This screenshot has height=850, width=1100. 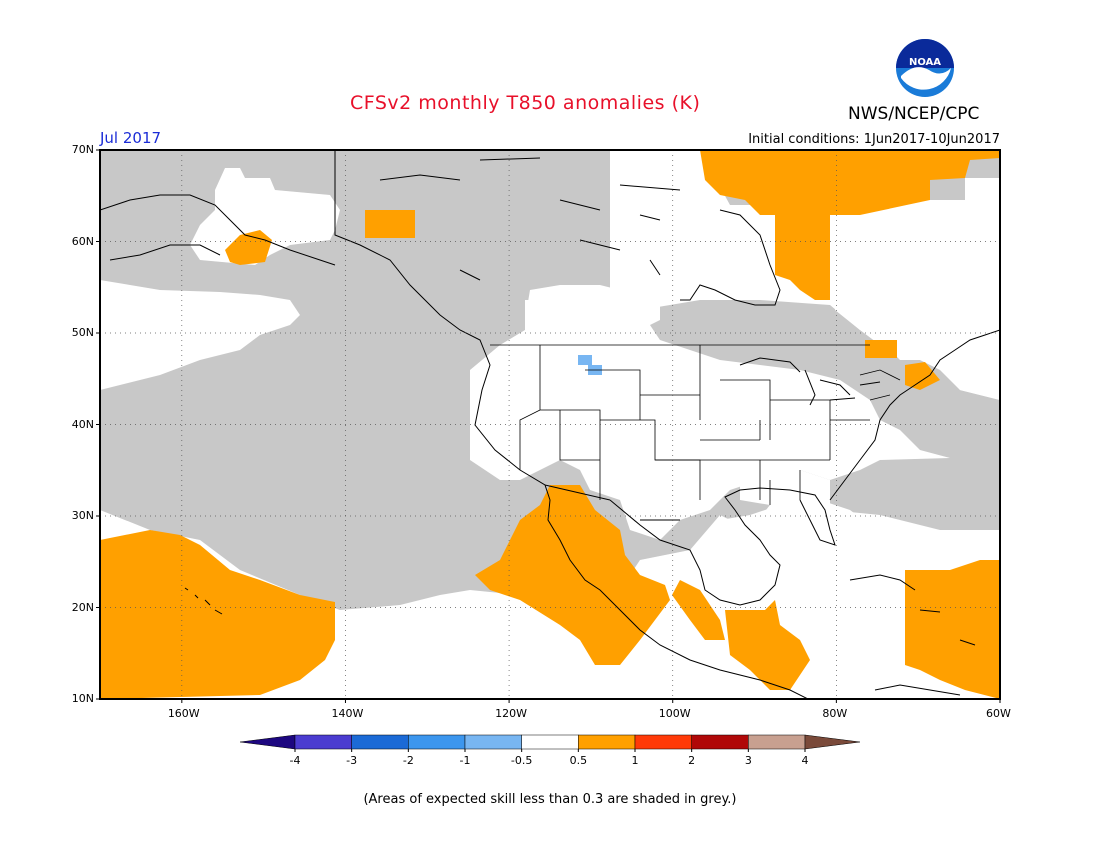 What do you see at coordinates (521, 760) in the screenshot?
I see `legend-tick-label: -0.5` at bounding box center [521, 760].